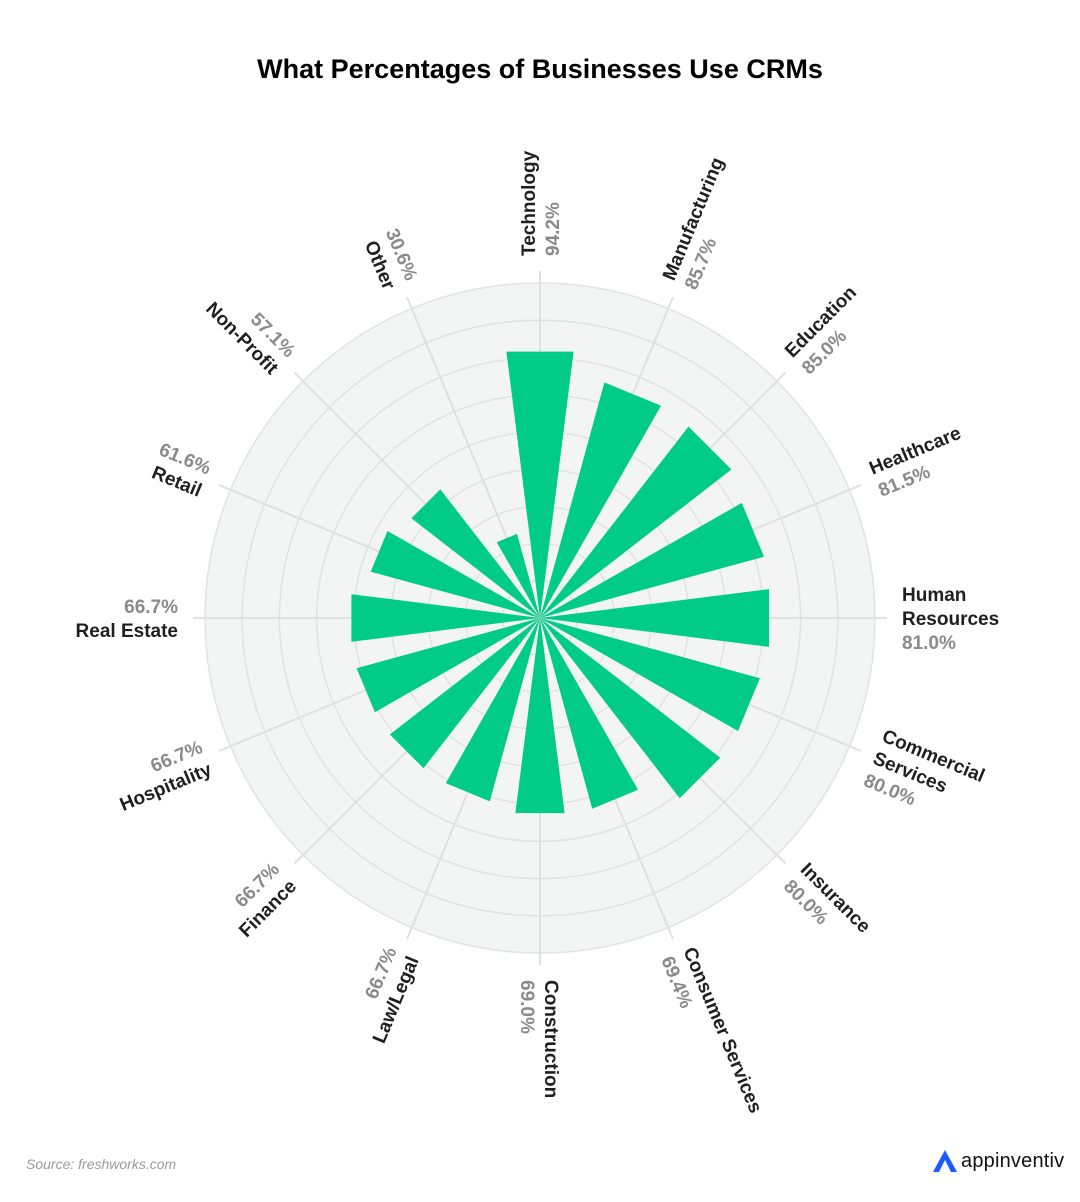 The height and width of the screenshot is (1202, 1080). What do you see at coordinates (166, 776) in the screenshot?
I see `category-label-group: 66.7%Hospitality` at bounding box center [166, 776].